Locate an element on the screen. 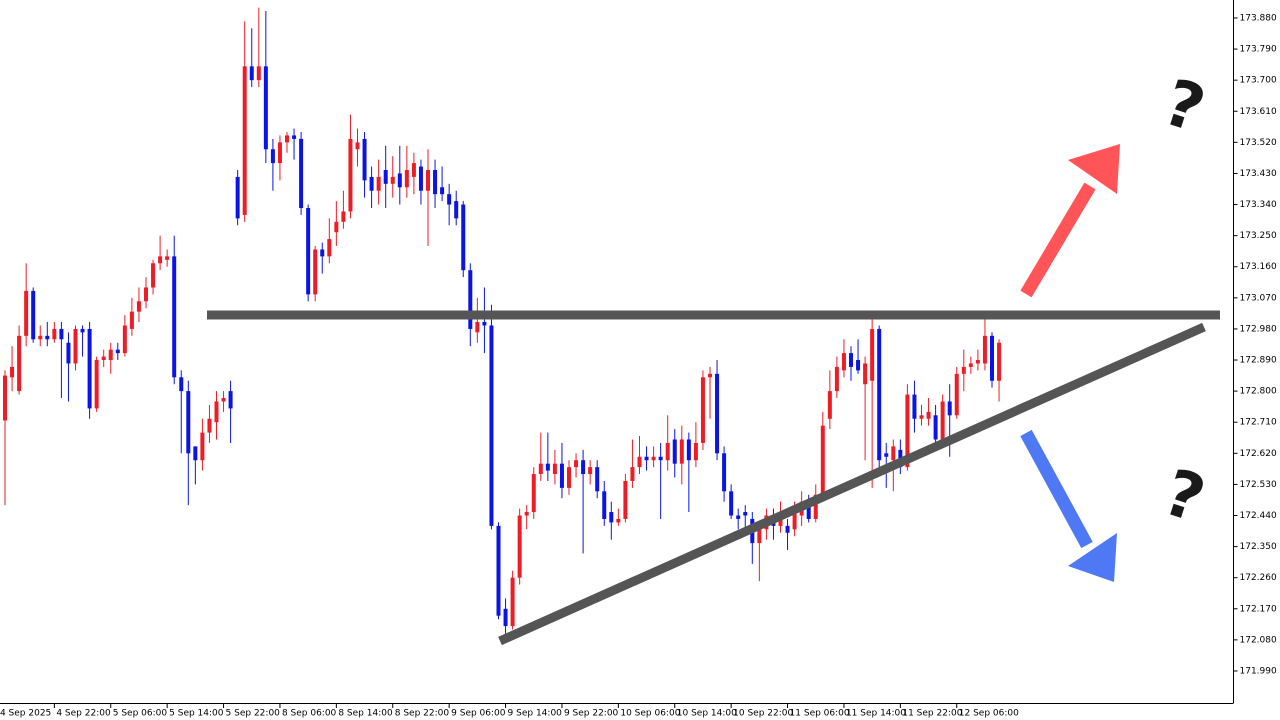 The height and width of the screenshot is (720, 1280). x-tick-label: 9 Sep 22:00 is located at coordinates (591, 714).